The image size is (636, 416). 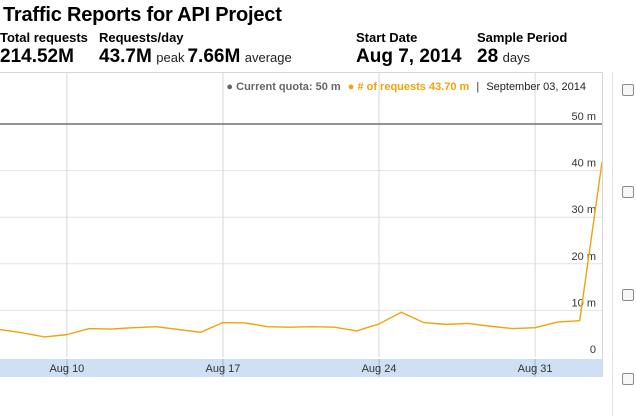 I want to click on peak-word: peak, so click(x=170, y=57).